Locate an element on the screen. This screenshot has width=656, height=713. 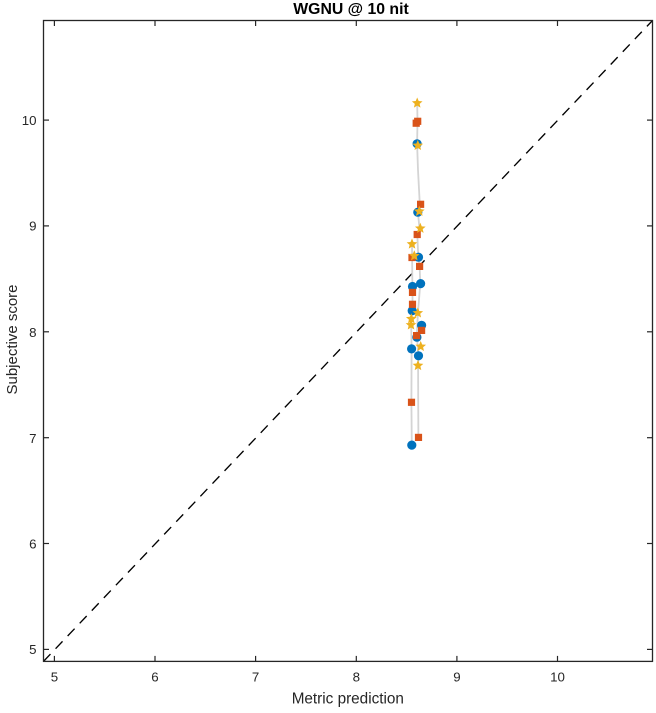
svg-text: WGNU @ 10 nit is located at coordinates (351, 9).